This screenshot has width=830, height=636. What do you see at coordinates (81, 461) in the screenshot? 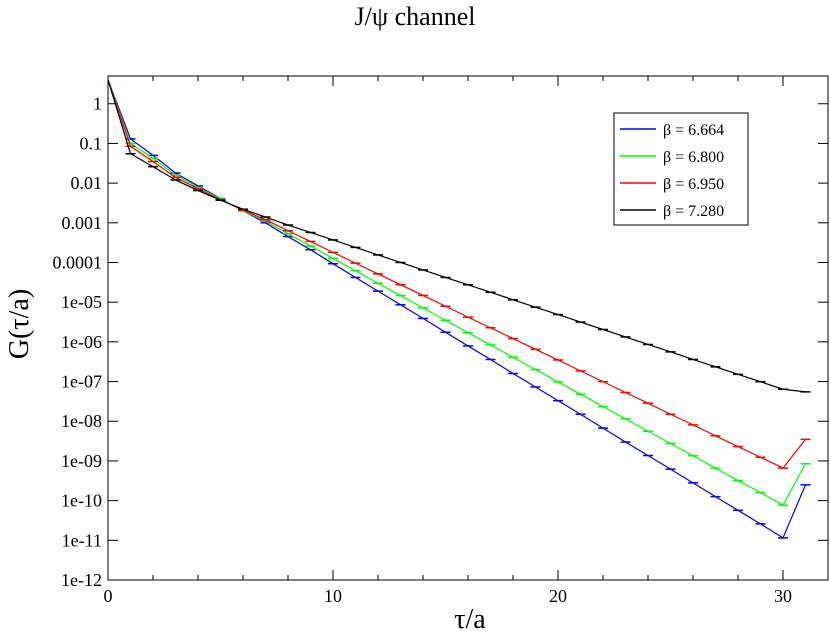
I see `y-tick-label: 1e-09` at bounding box center [81, 461].